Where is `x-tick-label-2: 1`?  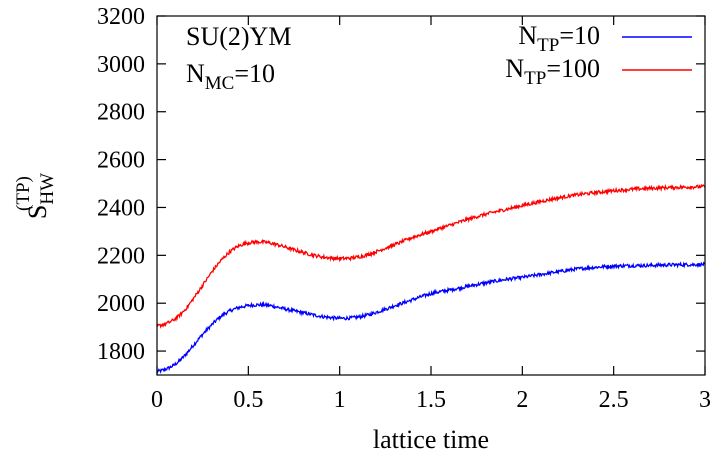
x-tick-label-2: 1 is located at coordinates (340, 400).